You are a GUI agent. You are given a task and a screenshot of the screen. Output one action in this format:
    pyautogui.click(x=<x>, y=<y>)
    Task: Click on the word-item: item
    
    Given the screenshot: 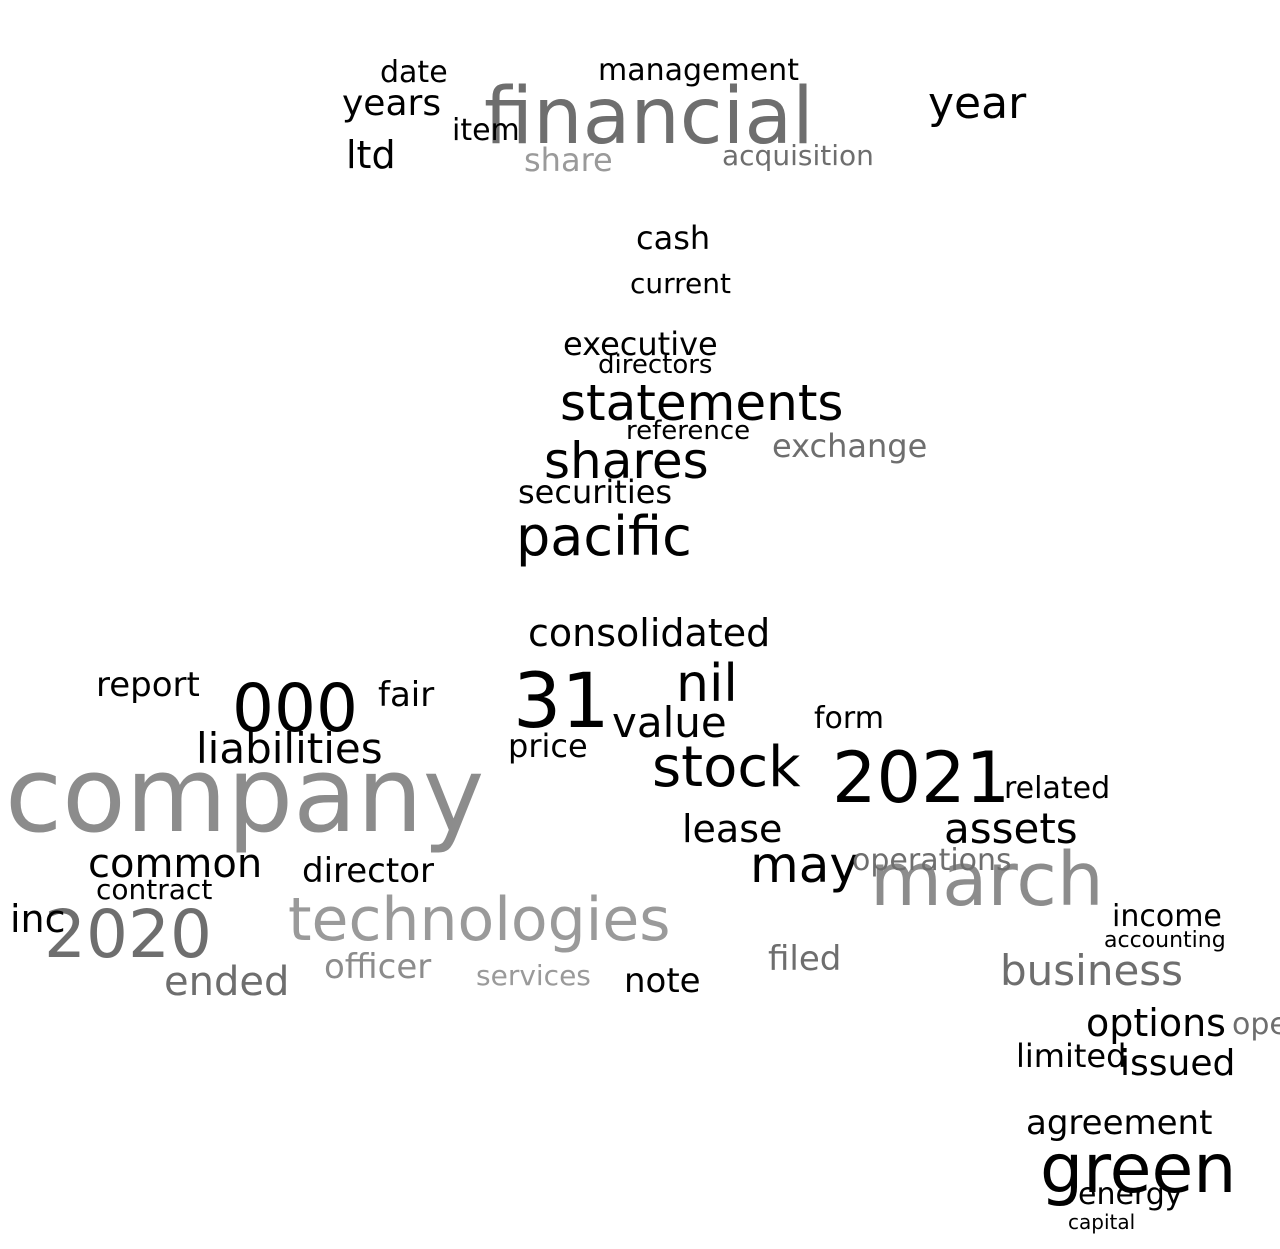 What is the action you would take?
    pyautogui.click(x=486, y=130)
    